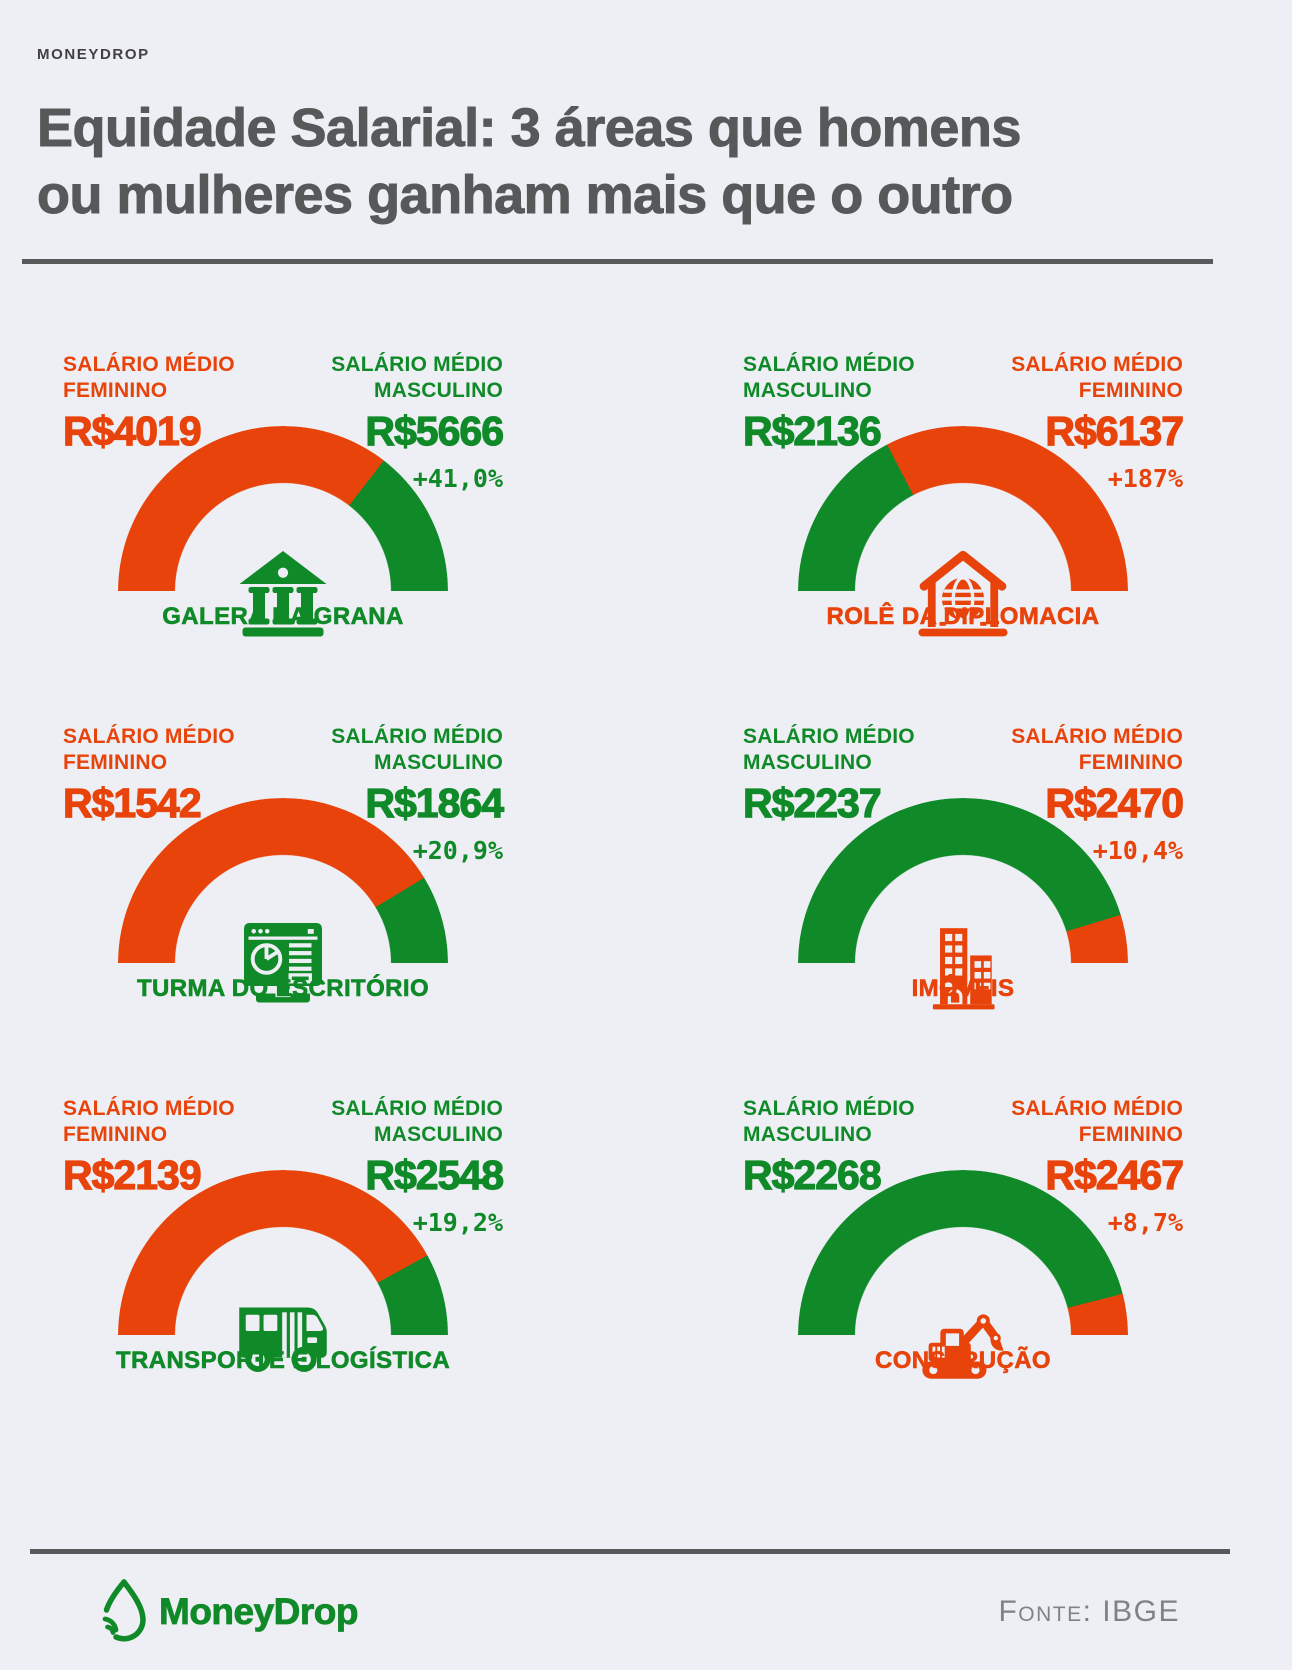  What do you see at coordinates (435, 1174) in the screenshot?
I see `salary-value: R$2548` at bounding box center [435, 1174].